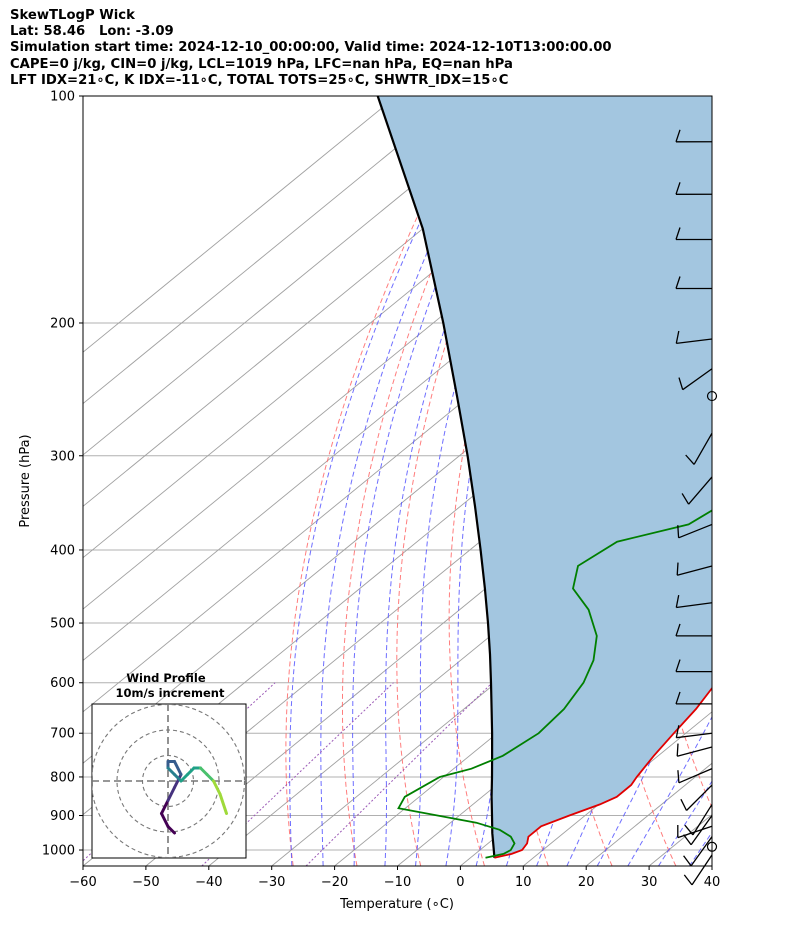 The image size is (794, 937). I want to click on y-axis-label: Pressure (hPa), so click(25, 480).